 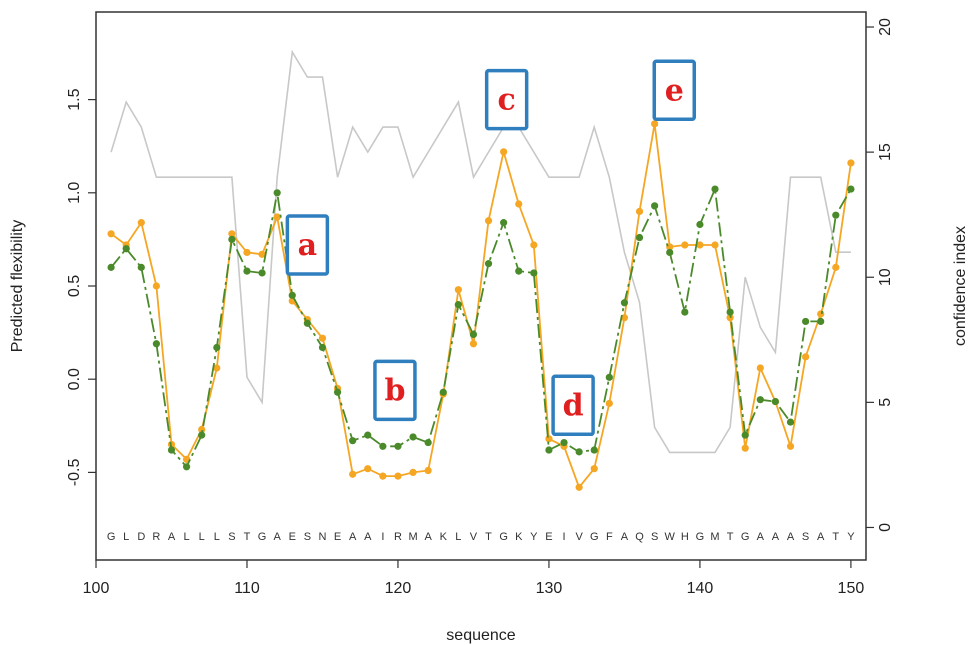 I want to click on y2-tick-label: 0, so click(x=885, y=527).